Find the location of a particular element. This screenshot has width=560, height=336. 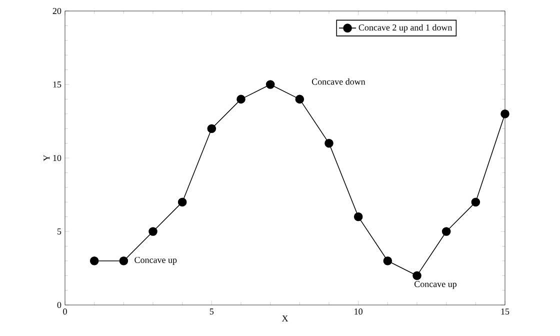

y-tick-label: 20 is located at coordinates (57, 11).